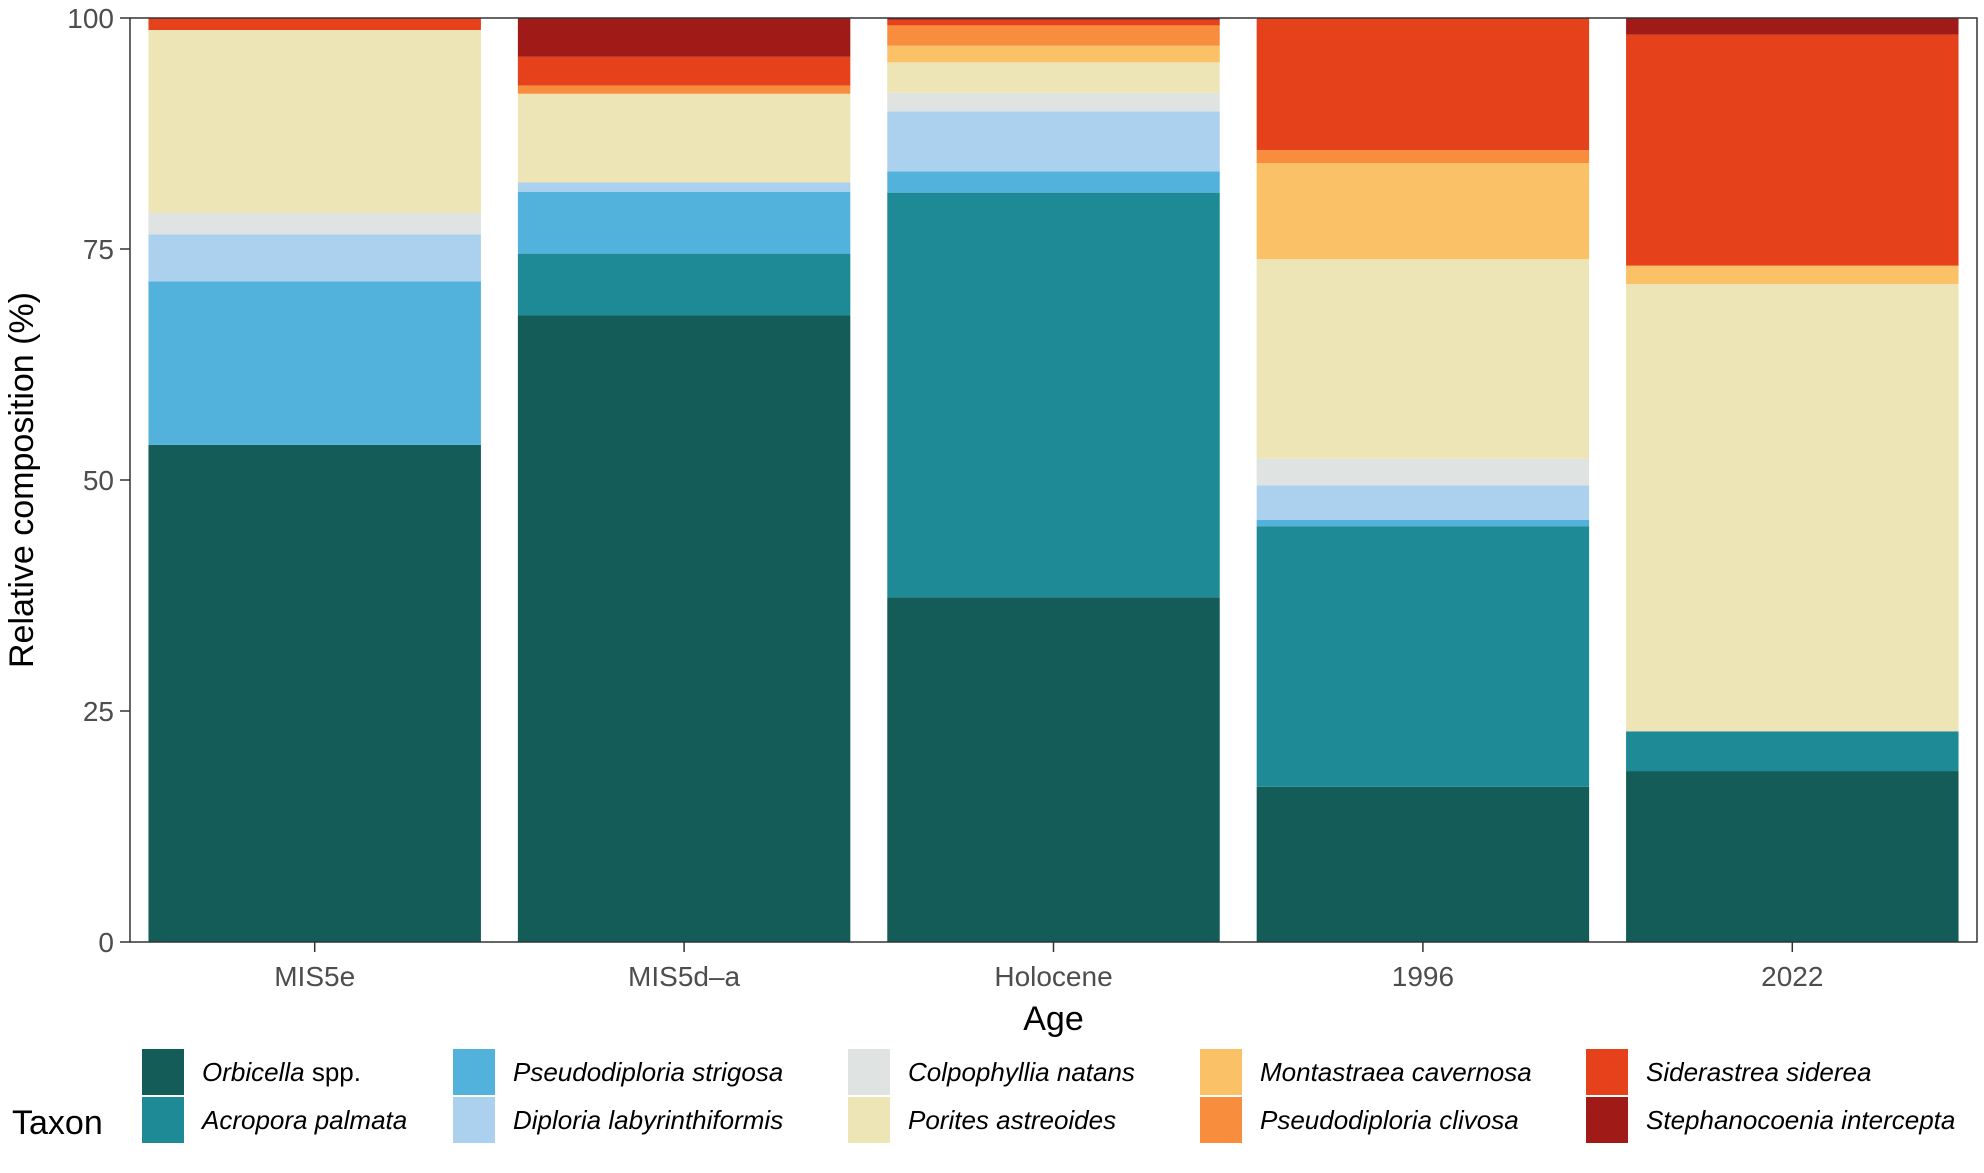  I want to click on legend-item-porites-astreoides: Porites astreoides, so click(982, 1120).